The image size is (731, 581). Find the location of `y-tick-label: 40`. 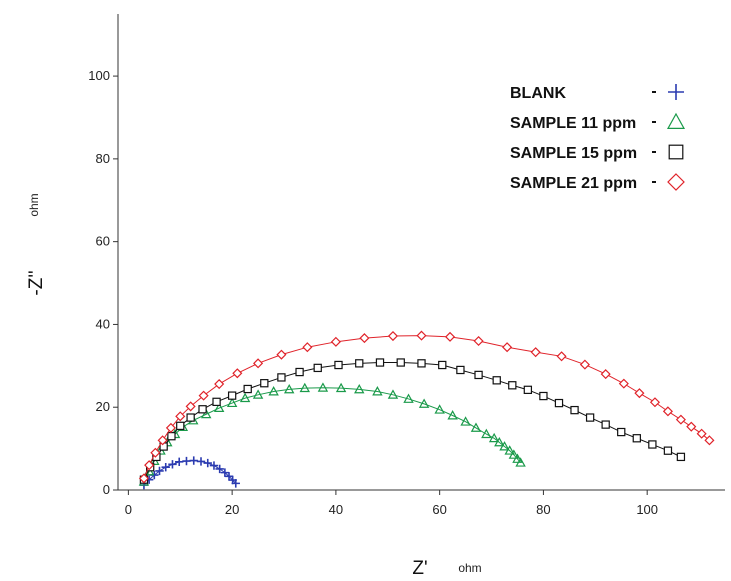

y-tick-label: 40 is located at coordinates (103, 323).